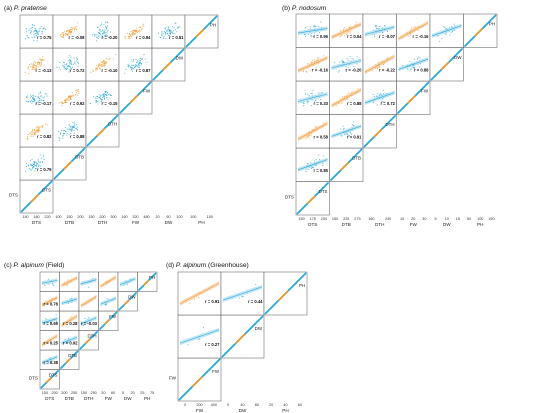 This screenshot has height=413, width=550. I want to click on correlation-label: r = -0.17, so click(44, 103).